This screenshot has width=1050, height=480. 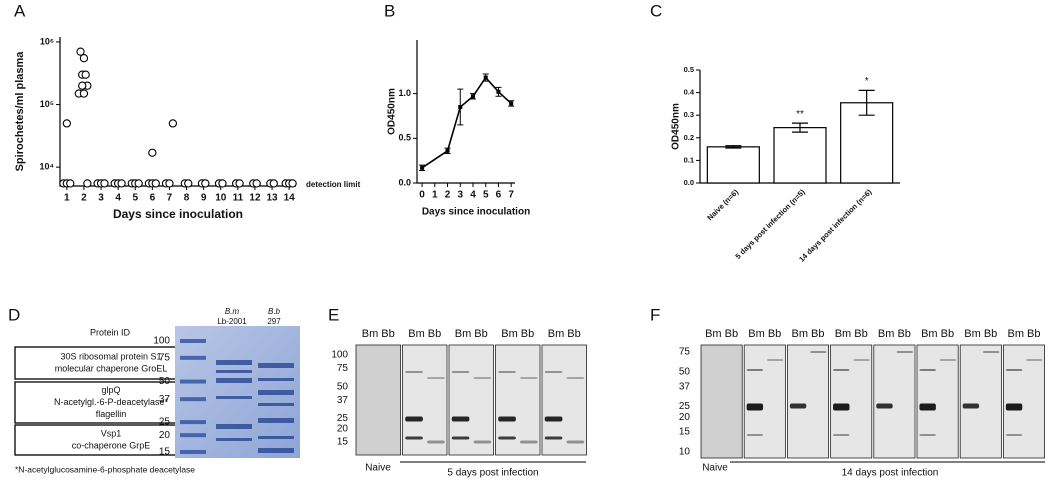 What do you see at coordinates (165, 357) in the screenshot?
I see `mw-marker: 75` at bounding box center [165, 357].